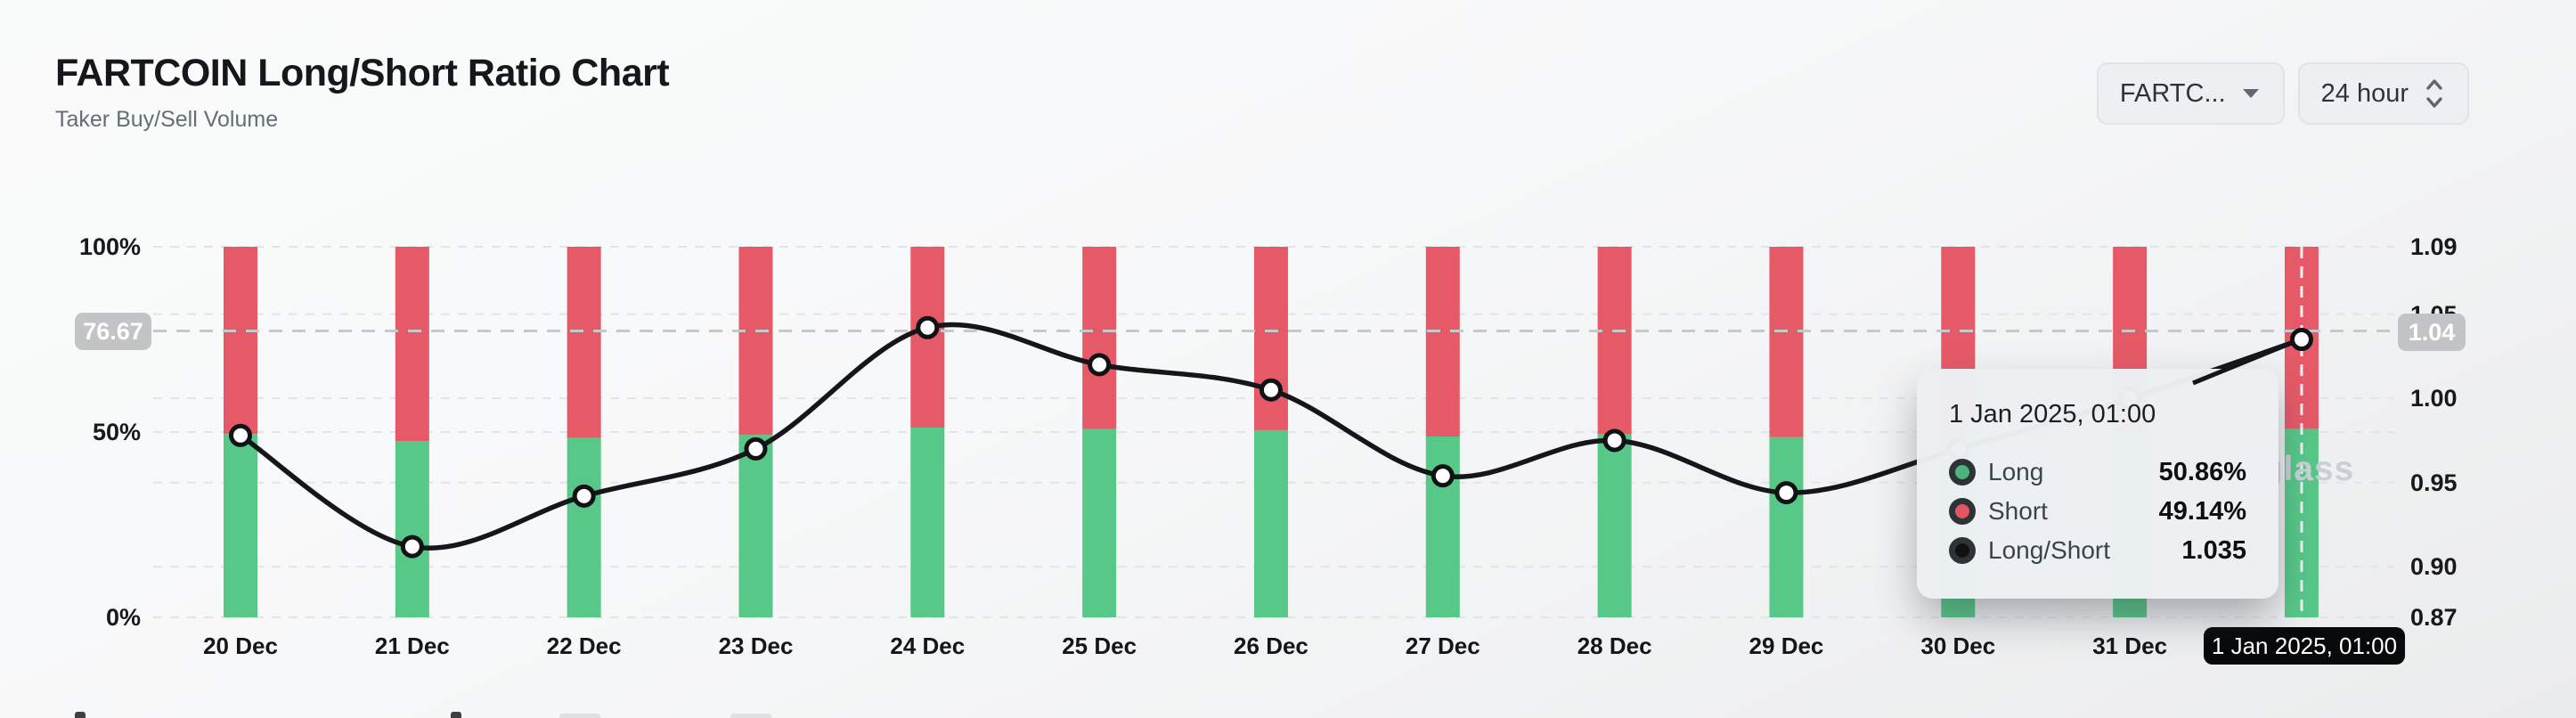 This screenshot has width=2576, height=718. What do you see at coordinates (2202, 471) in the screenshot?
I see `tooltip-series-value: 50.86%` at bounding box center [2202, 471].